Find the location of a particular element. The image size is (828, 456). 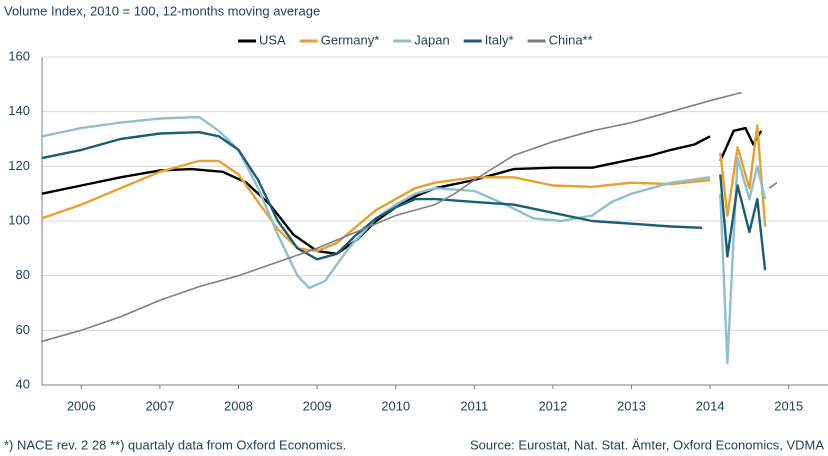

legend: USA Germany* Japan Italy* China** is located at coordinates (415, 39).